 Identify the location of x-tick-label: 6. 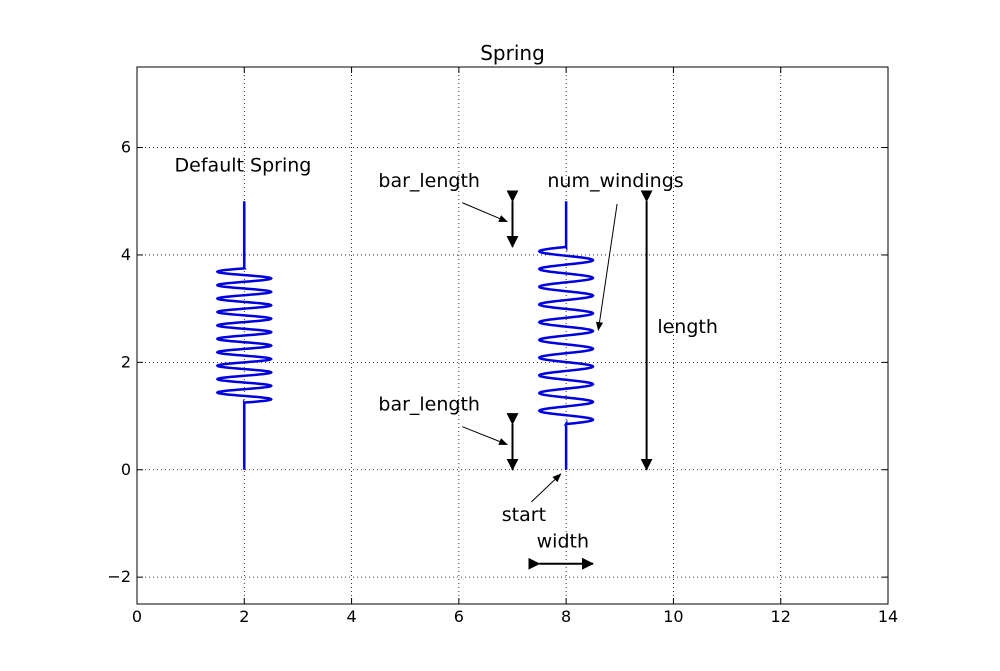
(459, 616).